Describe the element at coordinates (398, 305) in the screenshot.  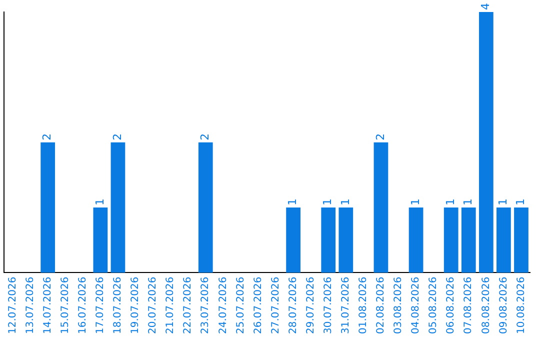
I see `x-tick-label: 03.08.2026` at that location.